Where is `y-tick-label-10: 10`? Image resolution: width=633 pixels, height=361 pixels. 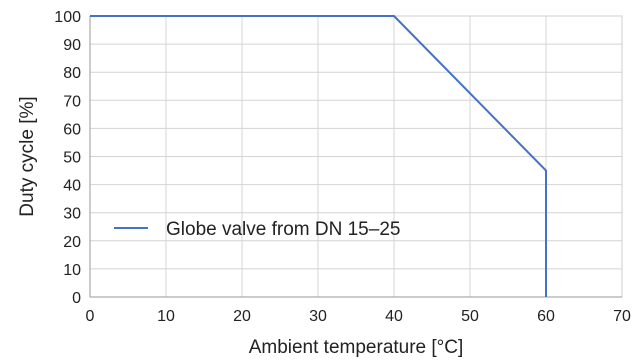
y-tick-label-10: 10 is located at coordinates (72, 270).